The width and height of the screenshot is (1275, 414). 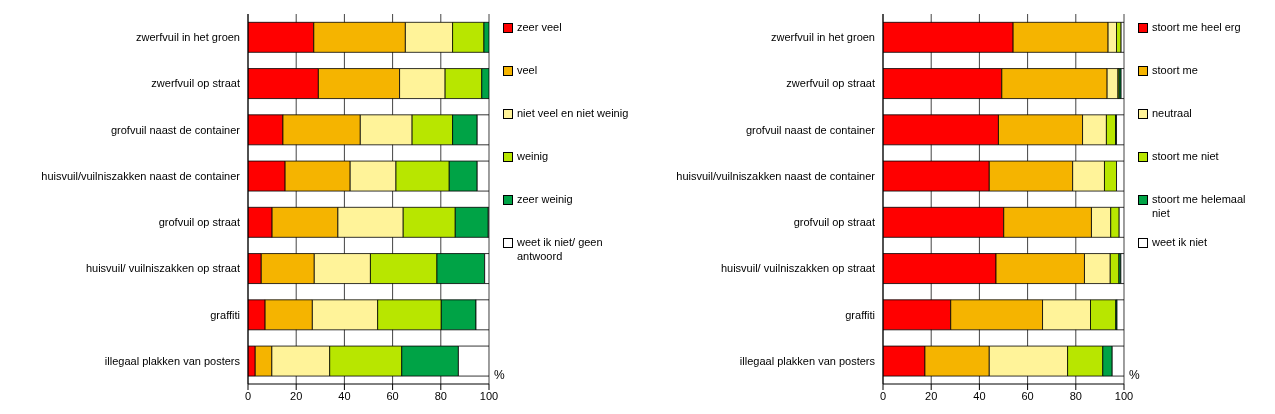 What do you see at coordinates (1180, 242) in the screenshot?
I see `legend-label: weet ik niet` at bounding box center [1180, 242].